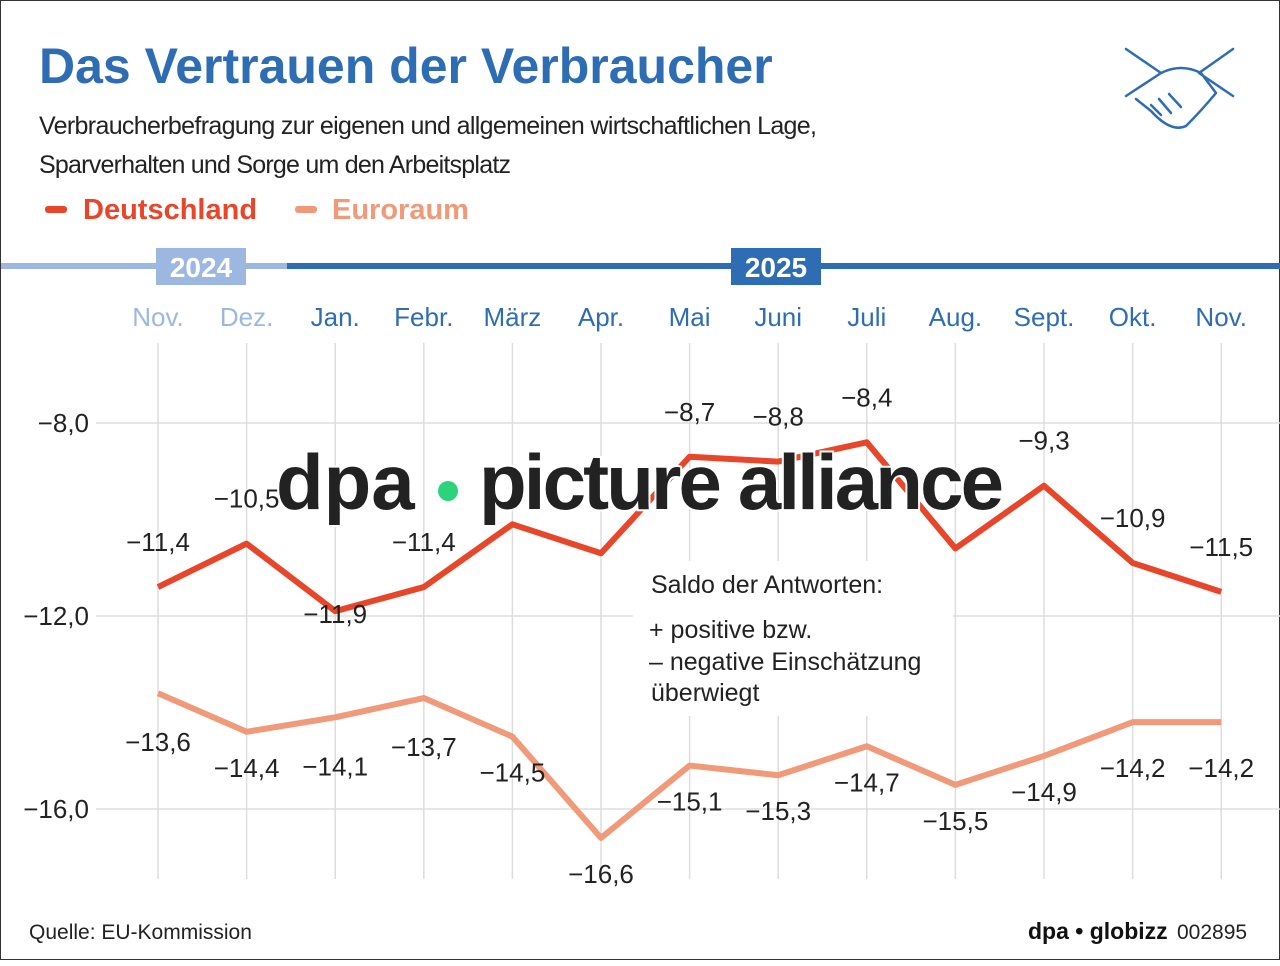 The height and width of the screenshot is (966, 1280). I want to click on x-tick-label: Juni, so click(778, 317).